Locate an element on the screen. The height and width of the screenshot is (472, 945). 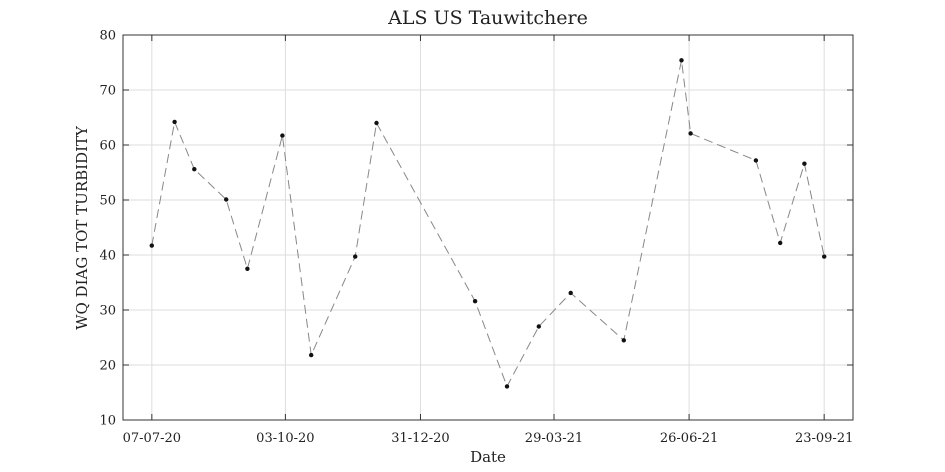
x-tick-label: 29-03-21 is located at coordinates (554, 438).